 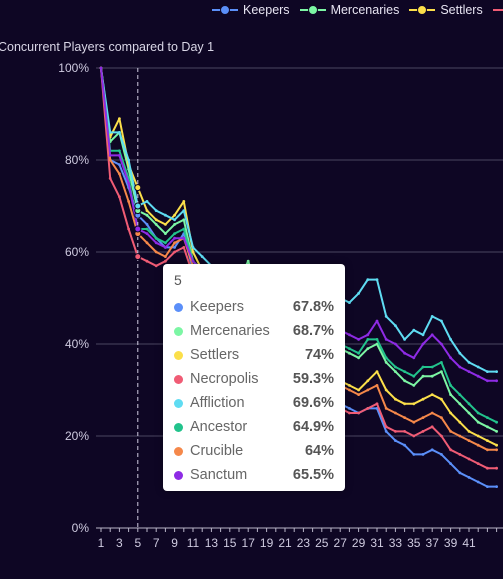 What do you see at coordinates (349, 10) in the screenshot?
I see `legend-item-mercenaries: Mercenaries` at bounding box center [349, 10].